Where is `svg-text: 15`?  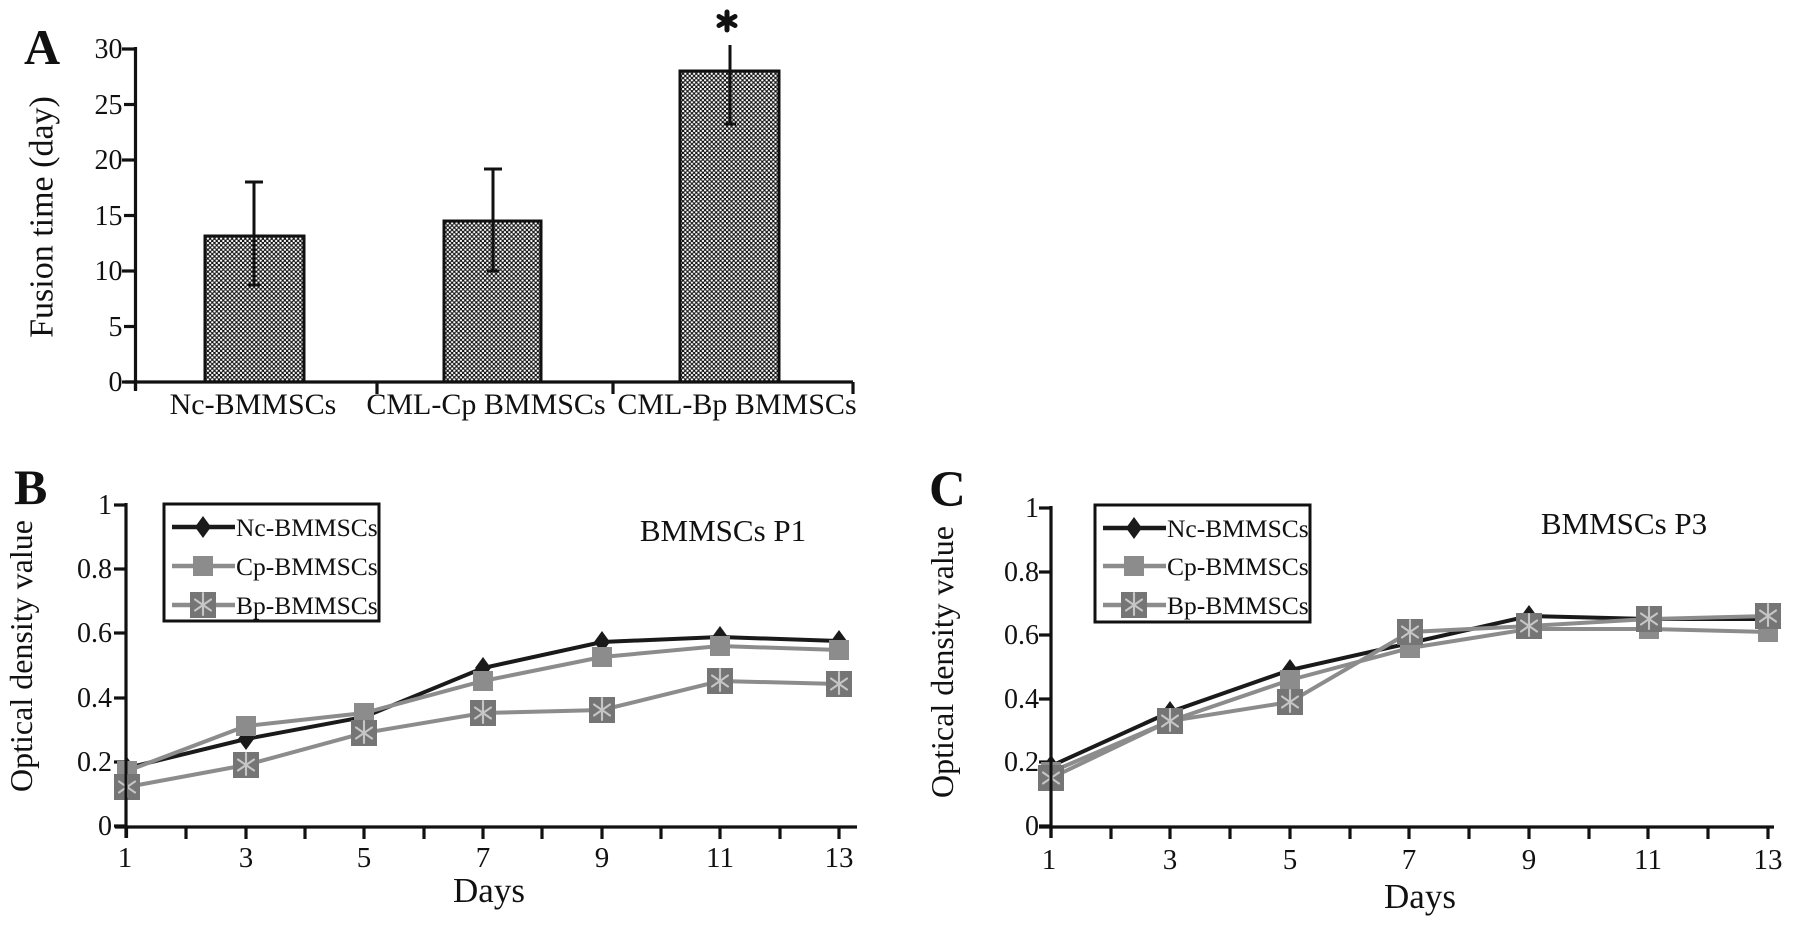 svg-text: 15 is located at coordinates (109, 216).